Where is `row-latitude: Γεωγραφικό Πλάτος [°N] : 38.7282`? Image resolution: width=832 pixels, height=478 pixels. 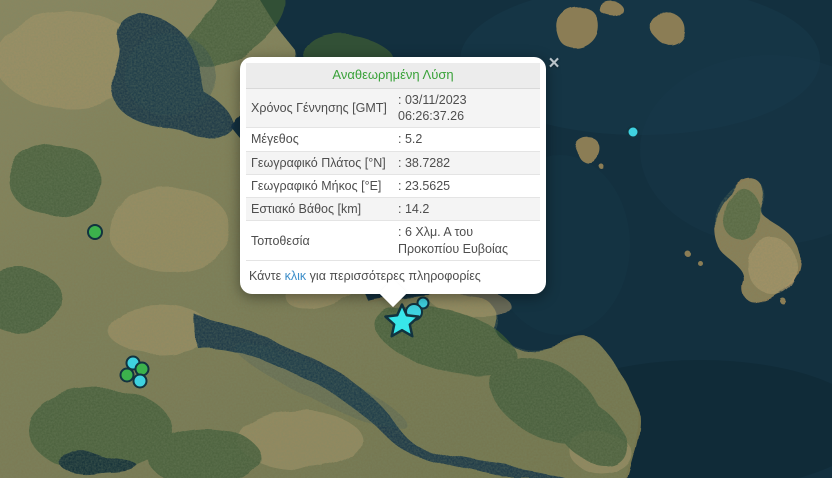 row-latitude: Γεωγραφικό Πλάτος [°N] : 38.7282 is located at coordinates (393, 163).